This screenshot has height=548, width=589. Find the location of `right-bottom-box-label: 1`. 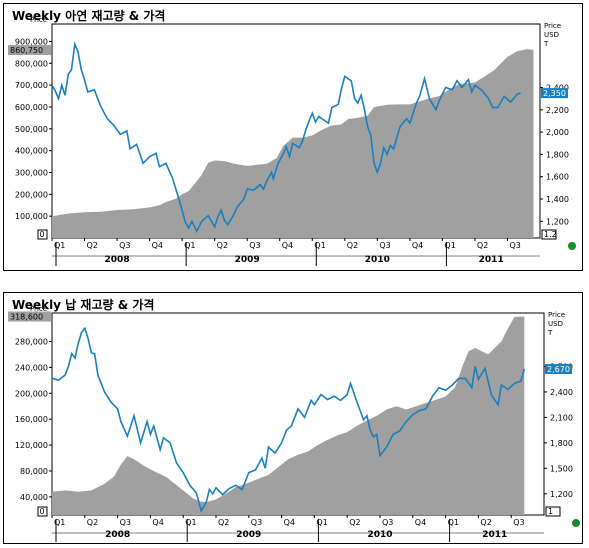

right-bottom-box-label: 1 is located at coordinates (550, 511).